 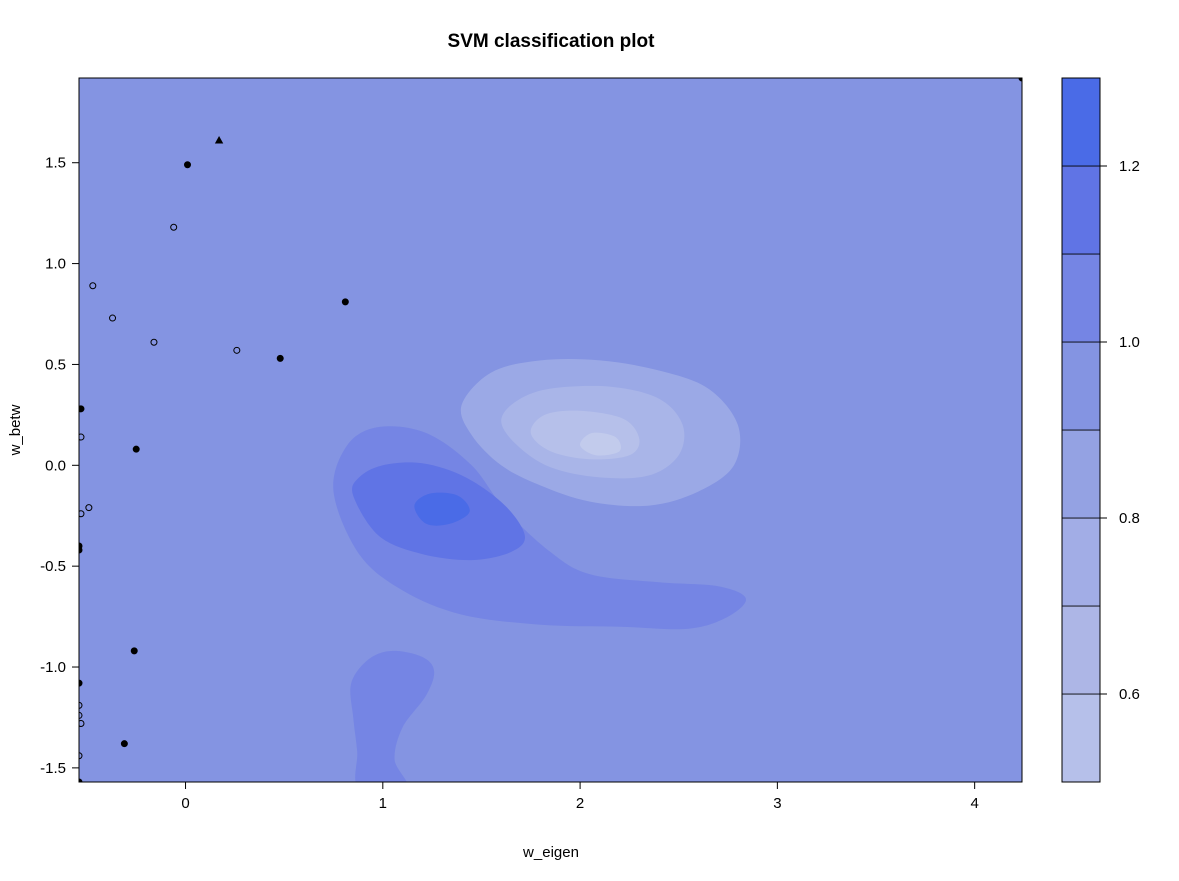 What do you see at coordinates (53, 768) in the screenshot?
I see `y-tick-label: -1.5` at bounding box center [53, 768].